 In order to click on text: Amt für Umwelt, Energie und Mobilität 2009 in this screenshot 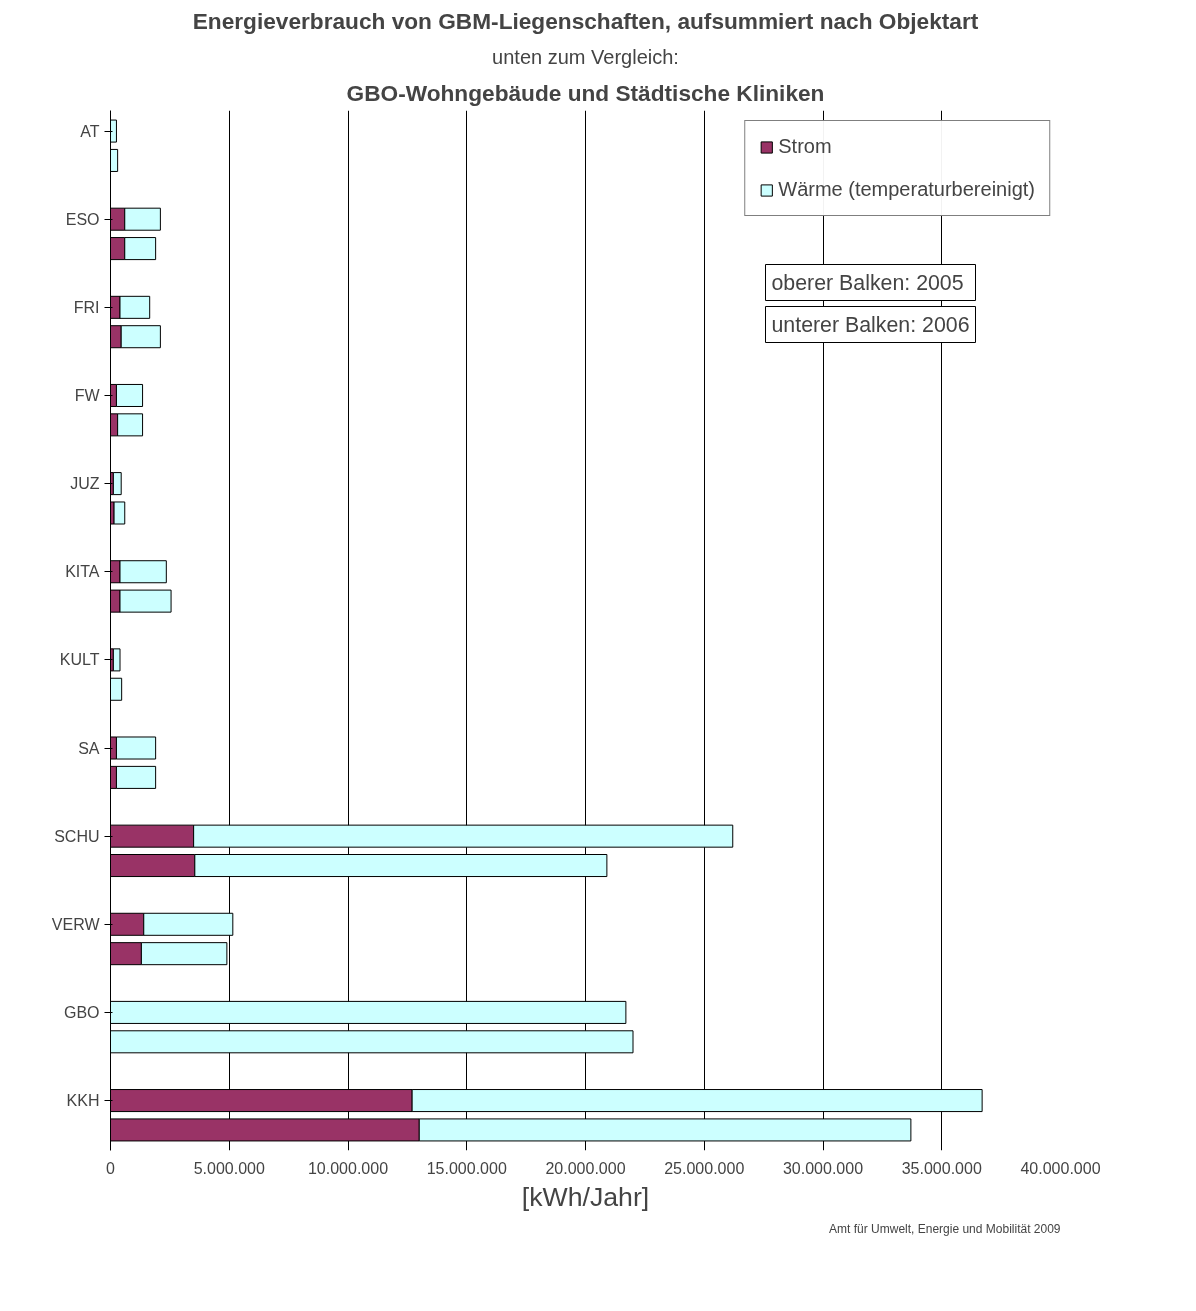, I will do `click(945, 1228)`.